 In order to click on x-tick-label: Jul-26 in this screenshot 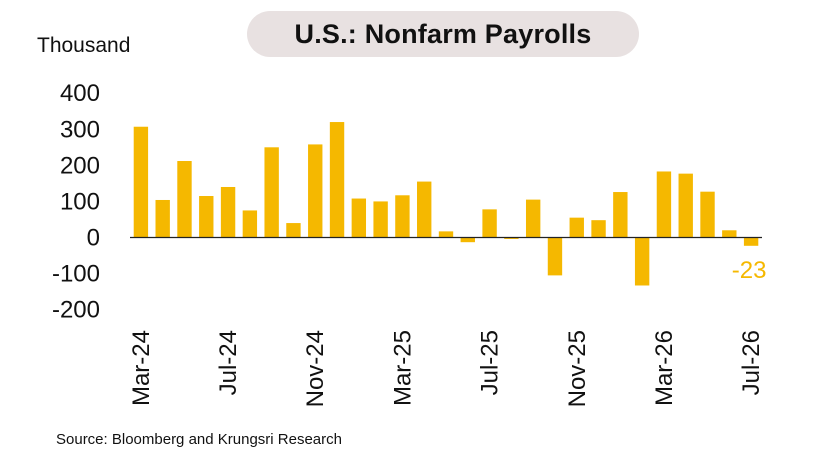, I will do `click(751, 362)`.